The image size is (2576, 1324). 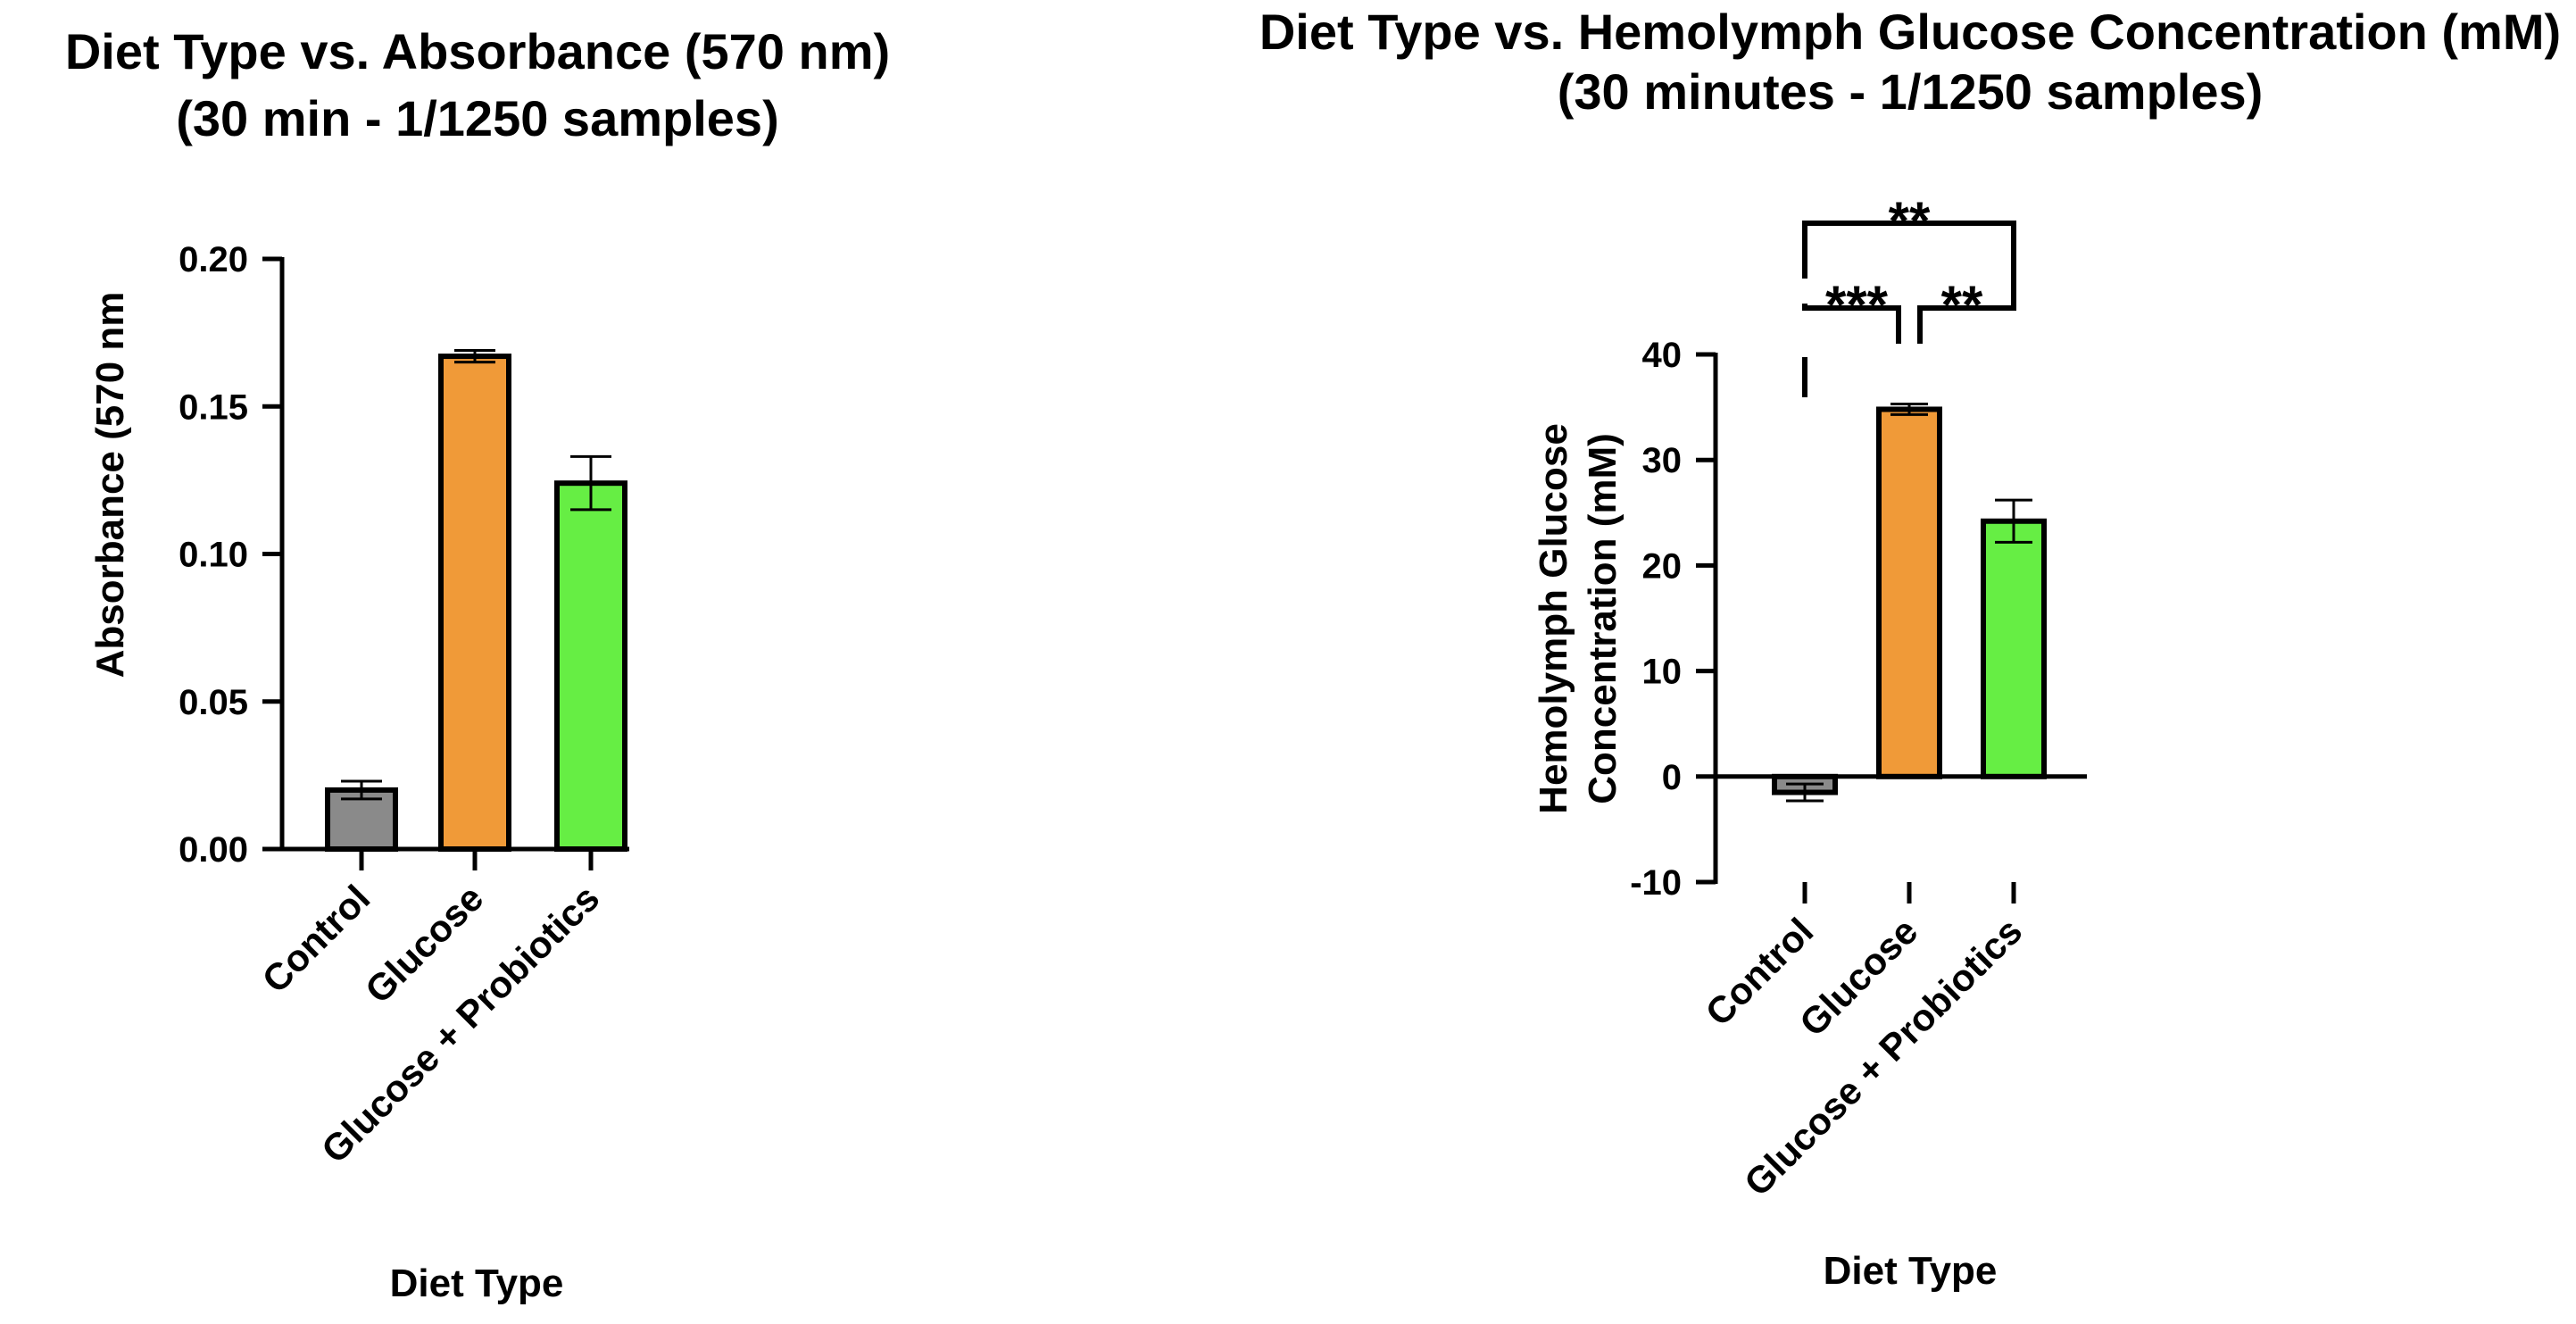 What do you see at coordinates (1662, 672) in the screenshot?
I see `right-y-tick-label: 10` at bounding box center [1662, 672].